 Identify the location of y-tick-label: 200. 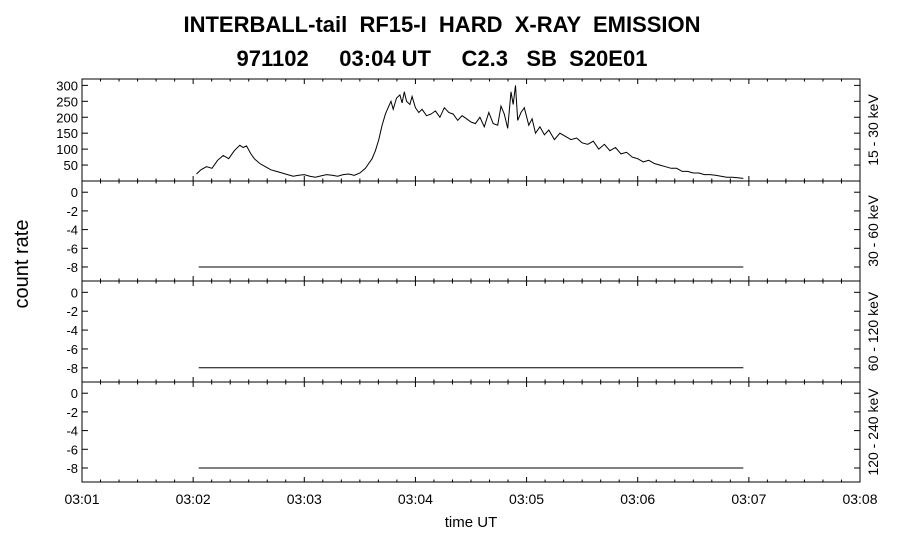
(67, 117).